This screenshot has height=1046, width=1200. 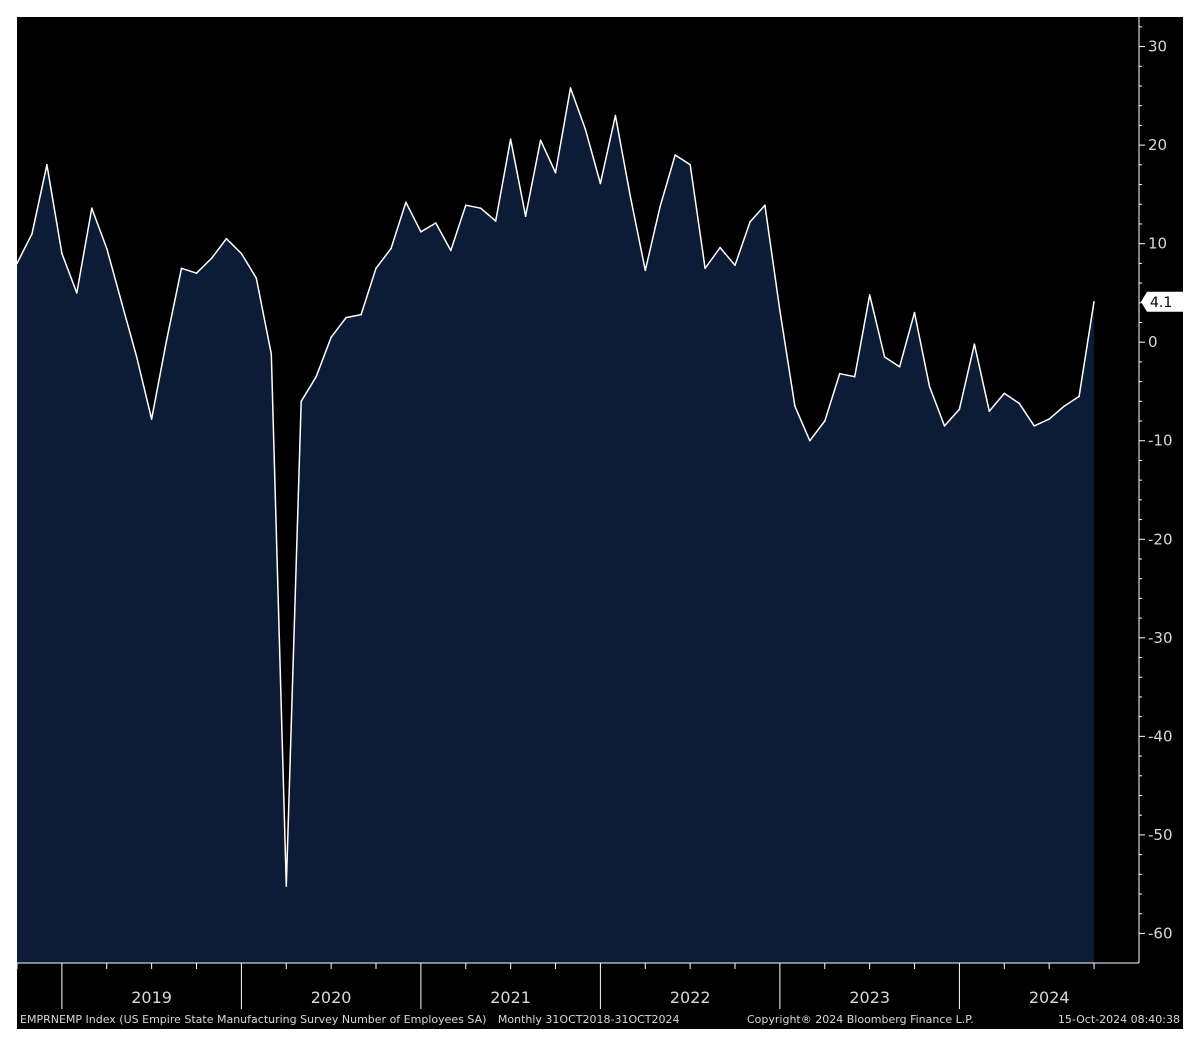 What do you see at coordinates (1157, 47) in the screenshot?
I see `y-tick-label: 30` at bounding box center [1157, 47].